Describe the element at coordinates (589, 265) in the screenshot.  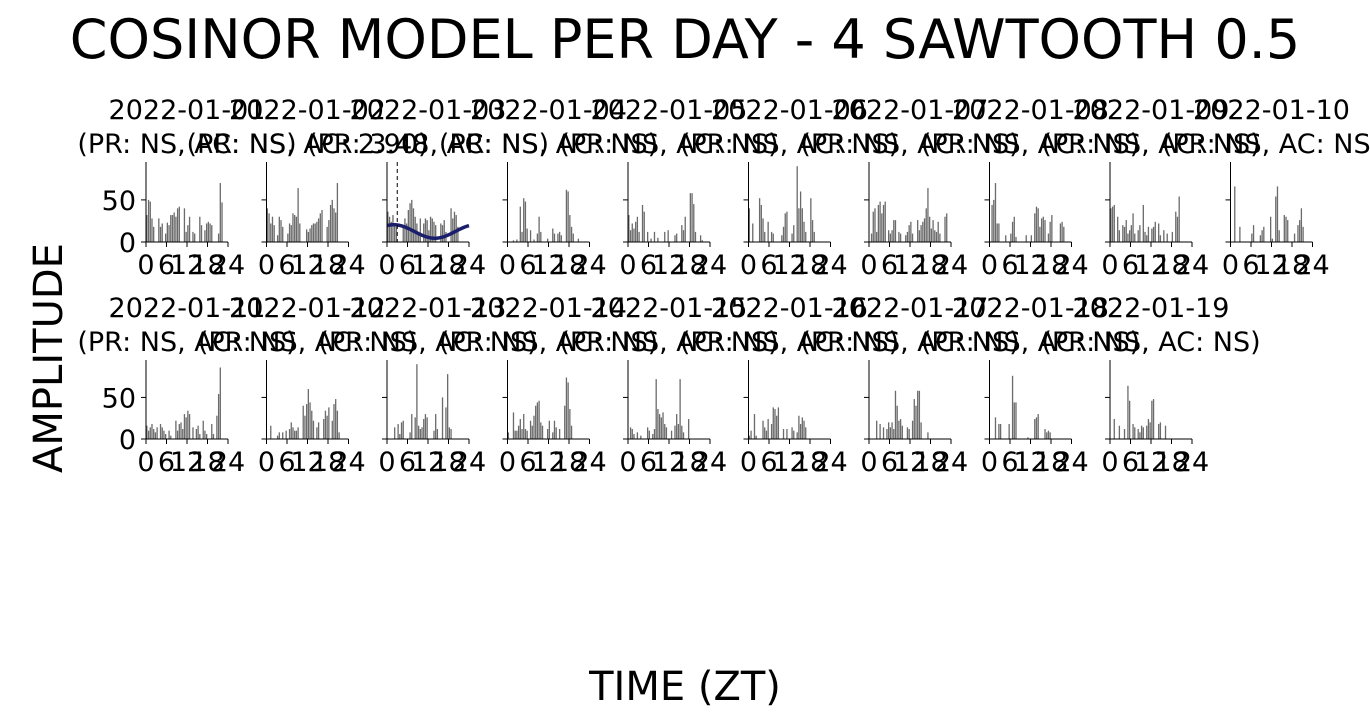
I see `x-tick-label: 24` at that location.